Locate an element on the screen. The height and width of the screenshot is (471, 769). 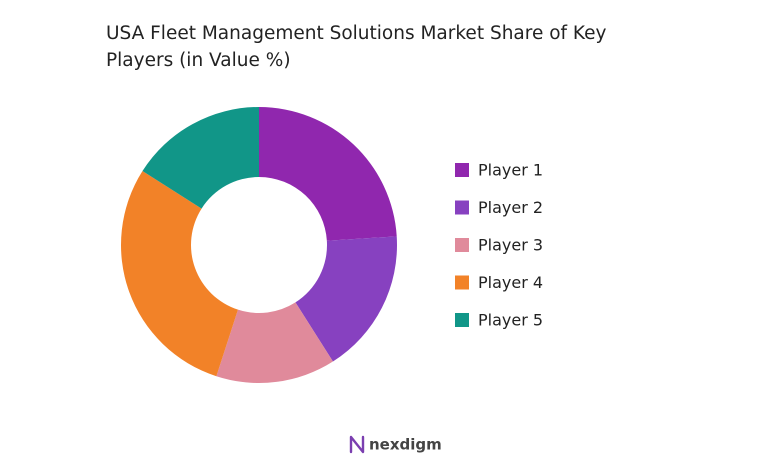
legend-label: Player 3 is located at coordinates (510, 245).